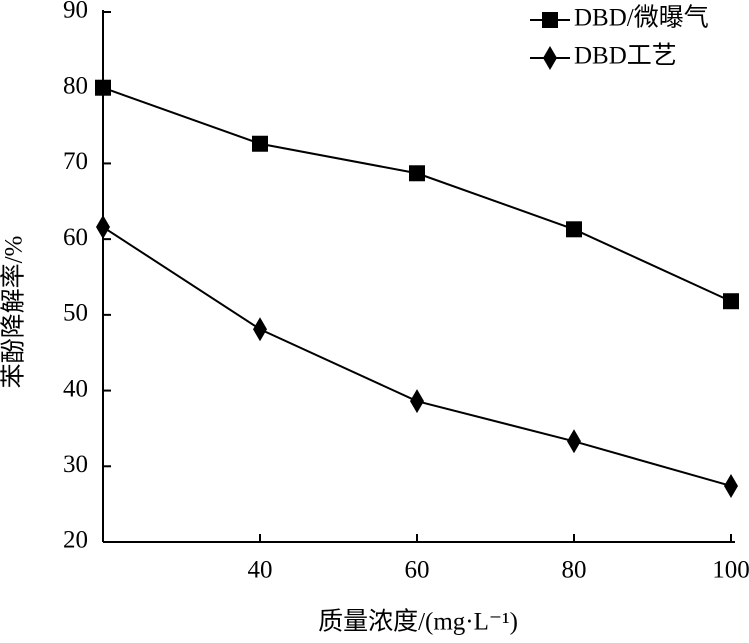 This screenshot has width=749, height=643. What do you see at coordinates (75, 85) in the screenshot?
I see `y-tick-label: 80` at bounding box center [75, 85].